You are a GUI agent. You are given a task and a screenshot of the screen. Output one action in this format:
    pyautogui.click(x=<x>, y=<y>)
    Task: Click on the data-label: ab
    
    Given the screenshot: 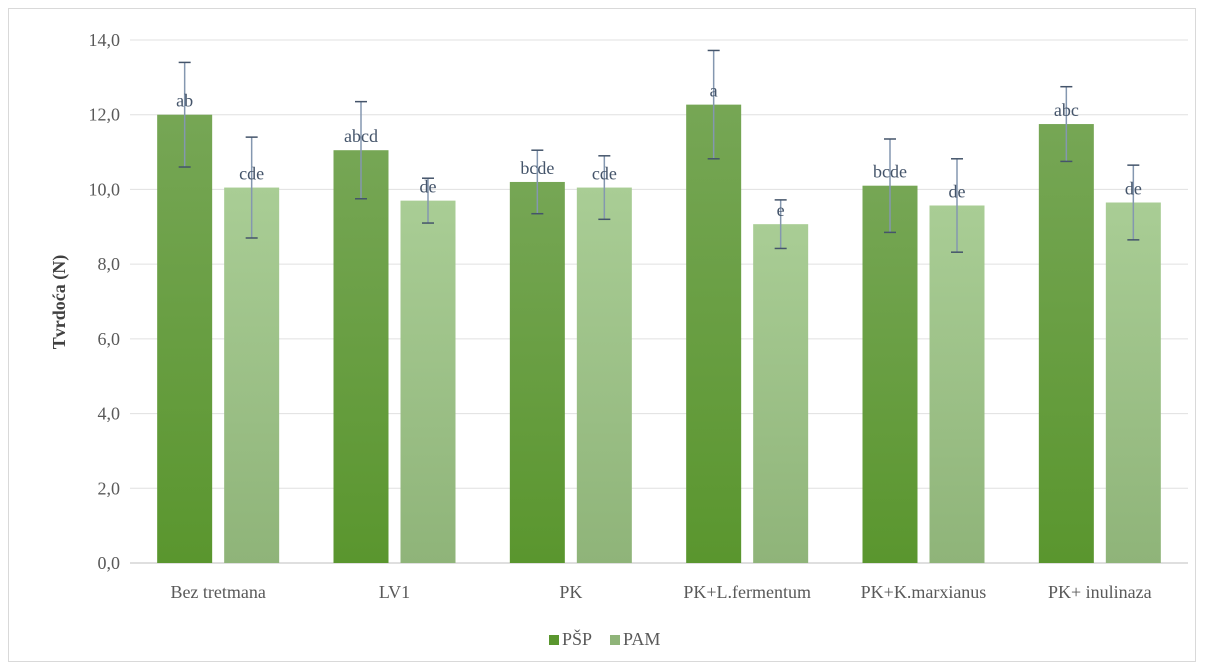 What is the action you would take?
    pyautogui.click(x=184, y=101)
    